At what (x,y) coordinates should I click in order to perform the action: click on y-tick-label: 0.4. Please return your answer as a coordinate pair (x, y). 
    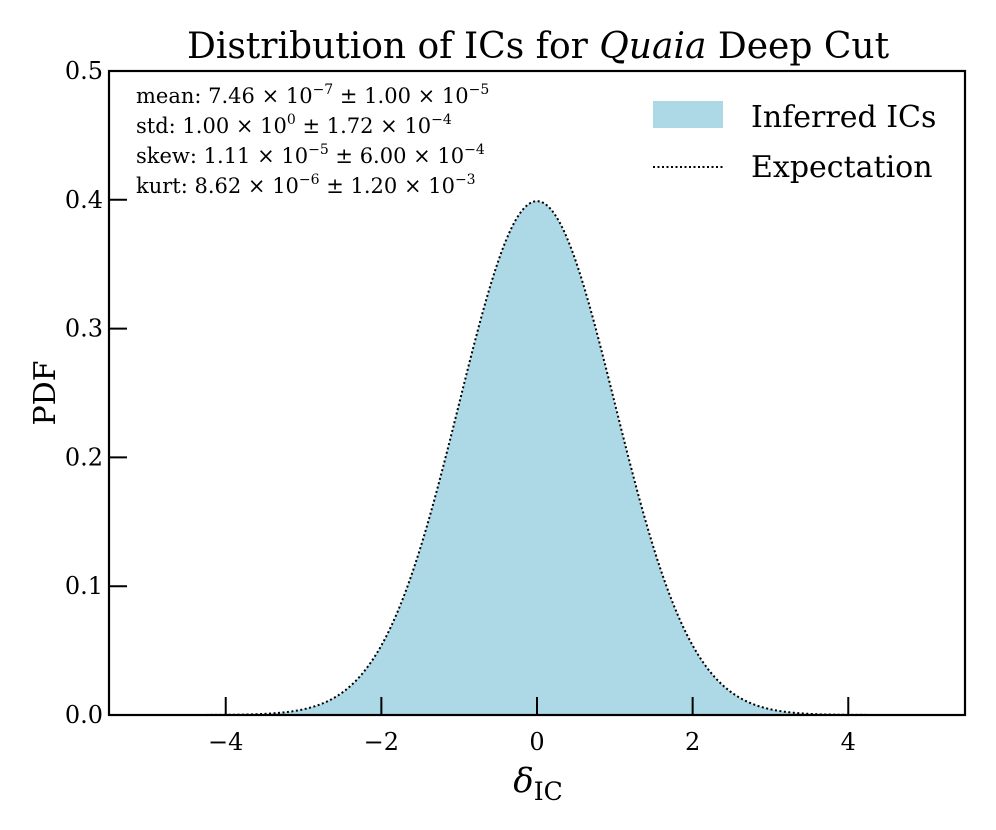
    Looking at the image, I should click on (84, 200).